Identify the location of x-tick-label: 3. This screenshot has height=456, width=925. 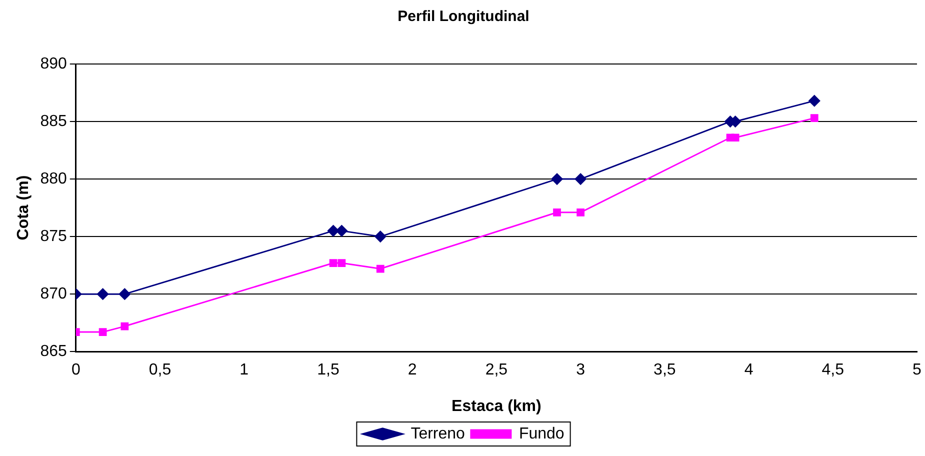
(581, 370).